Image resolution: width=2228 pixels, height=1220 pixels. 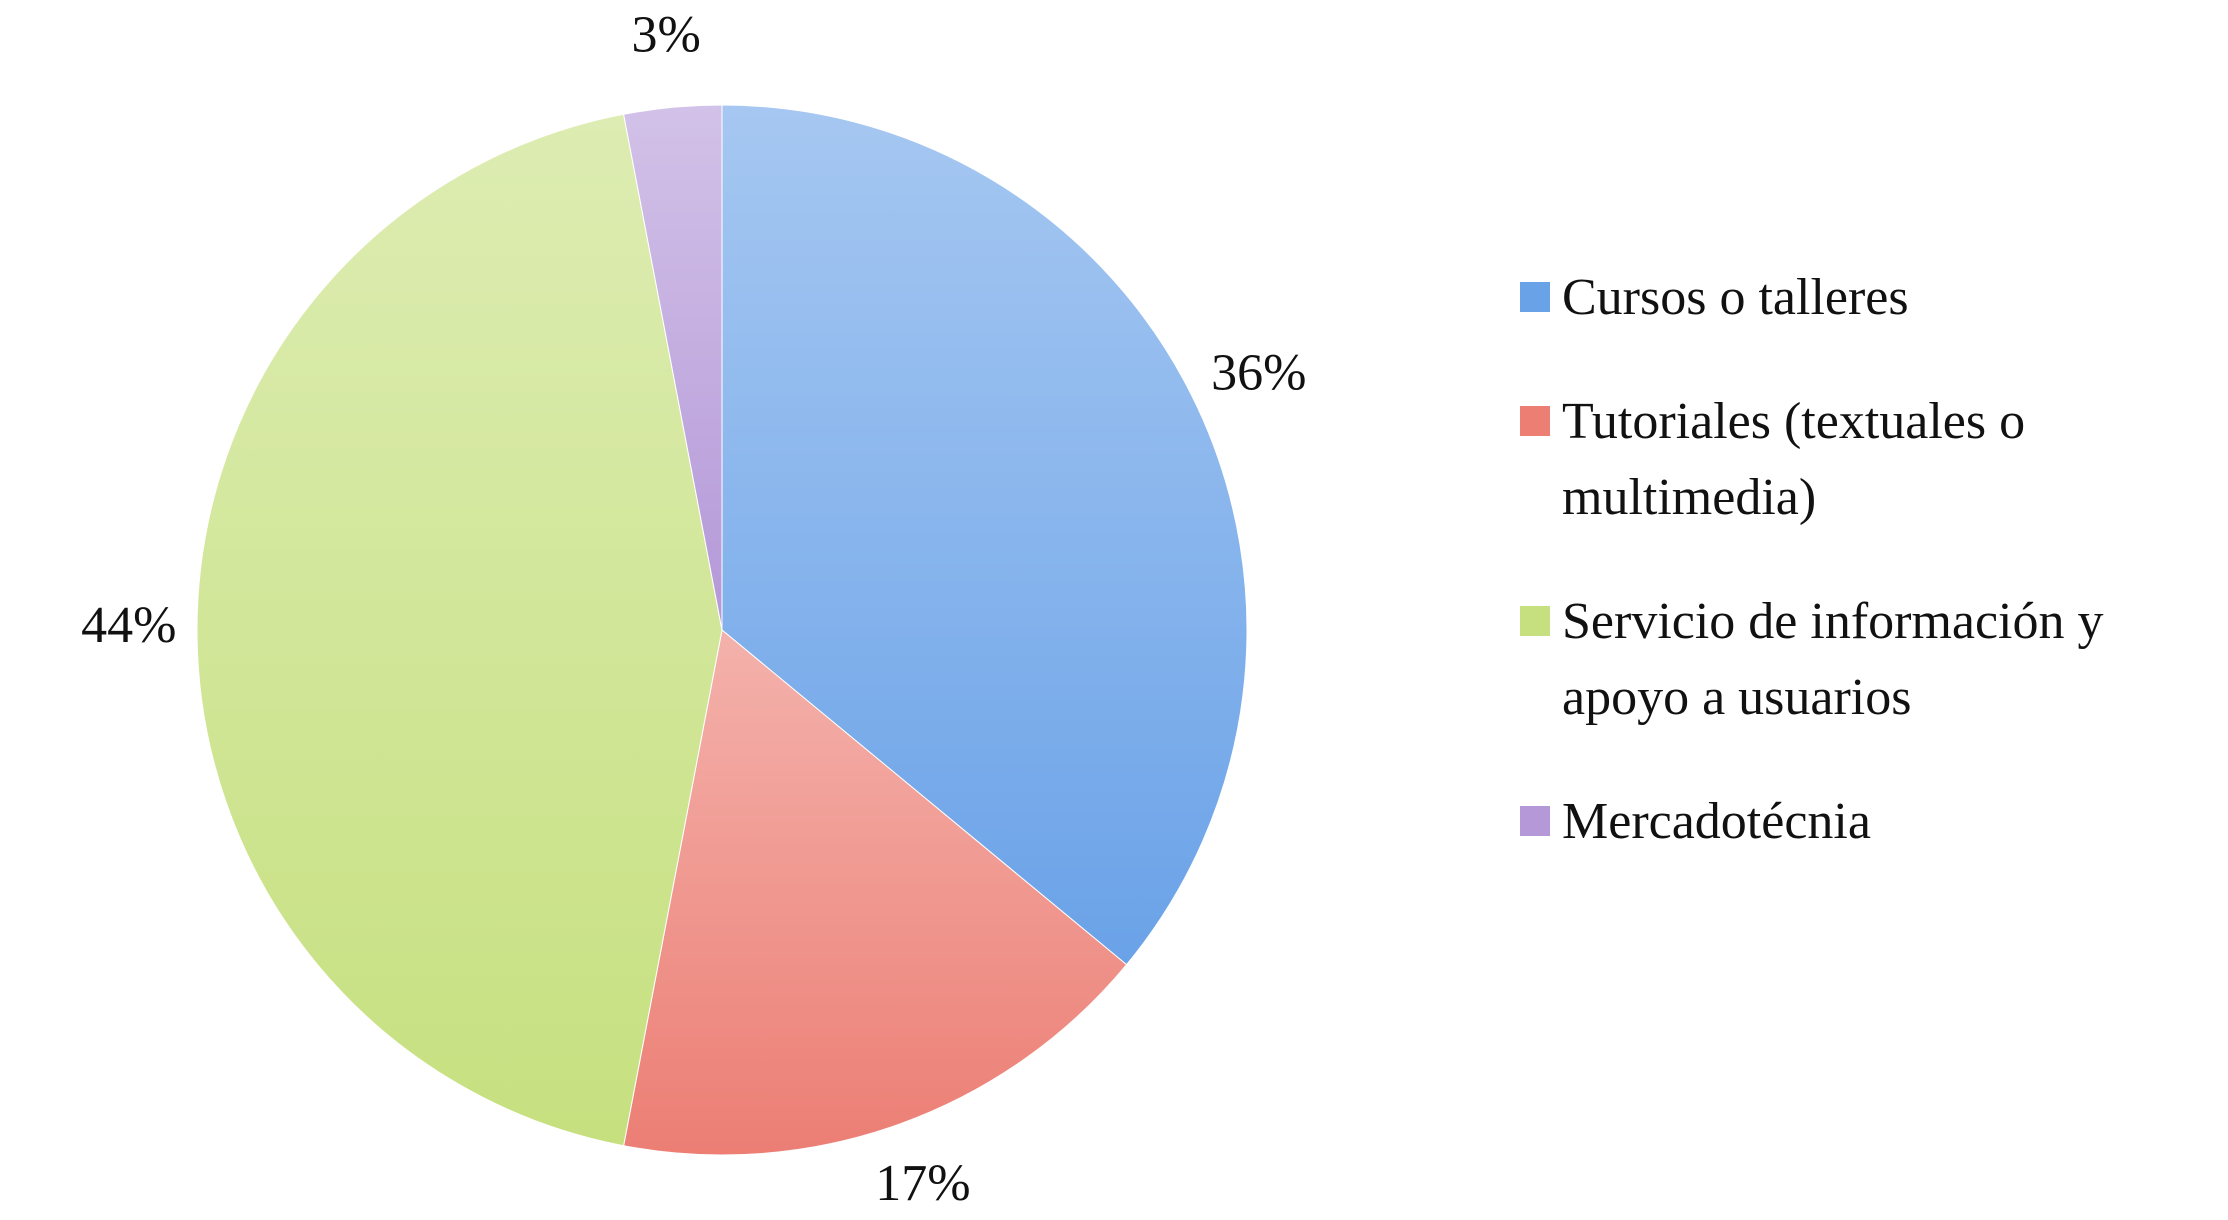 I want to click on legend-item: Cursos o talleres, so click(x=1870, y=298).